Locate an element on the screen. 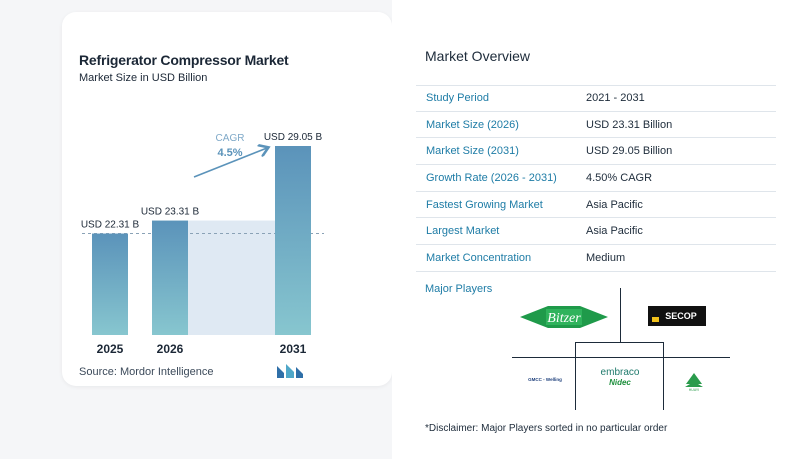 This screenshot has height=459, width=800. cagr-label: CAGR is located at coordinates (230, 138).